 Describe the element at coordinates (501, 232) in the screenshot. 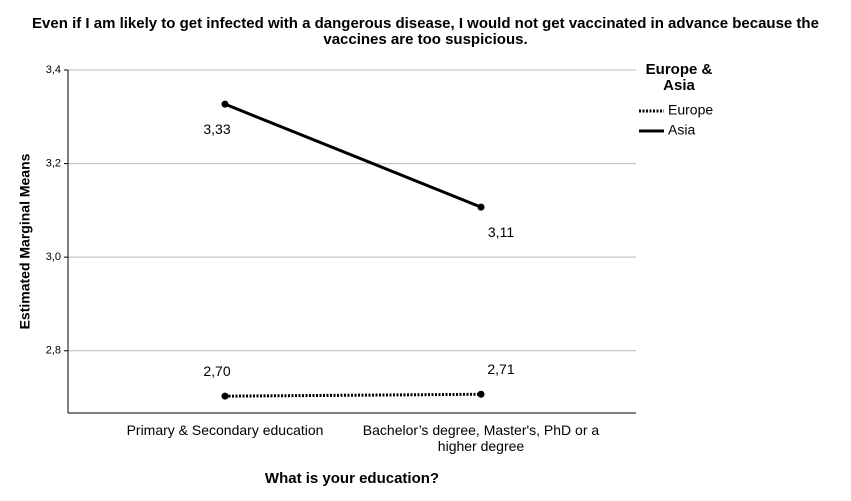

I see `data-label: 3,11` at that location.